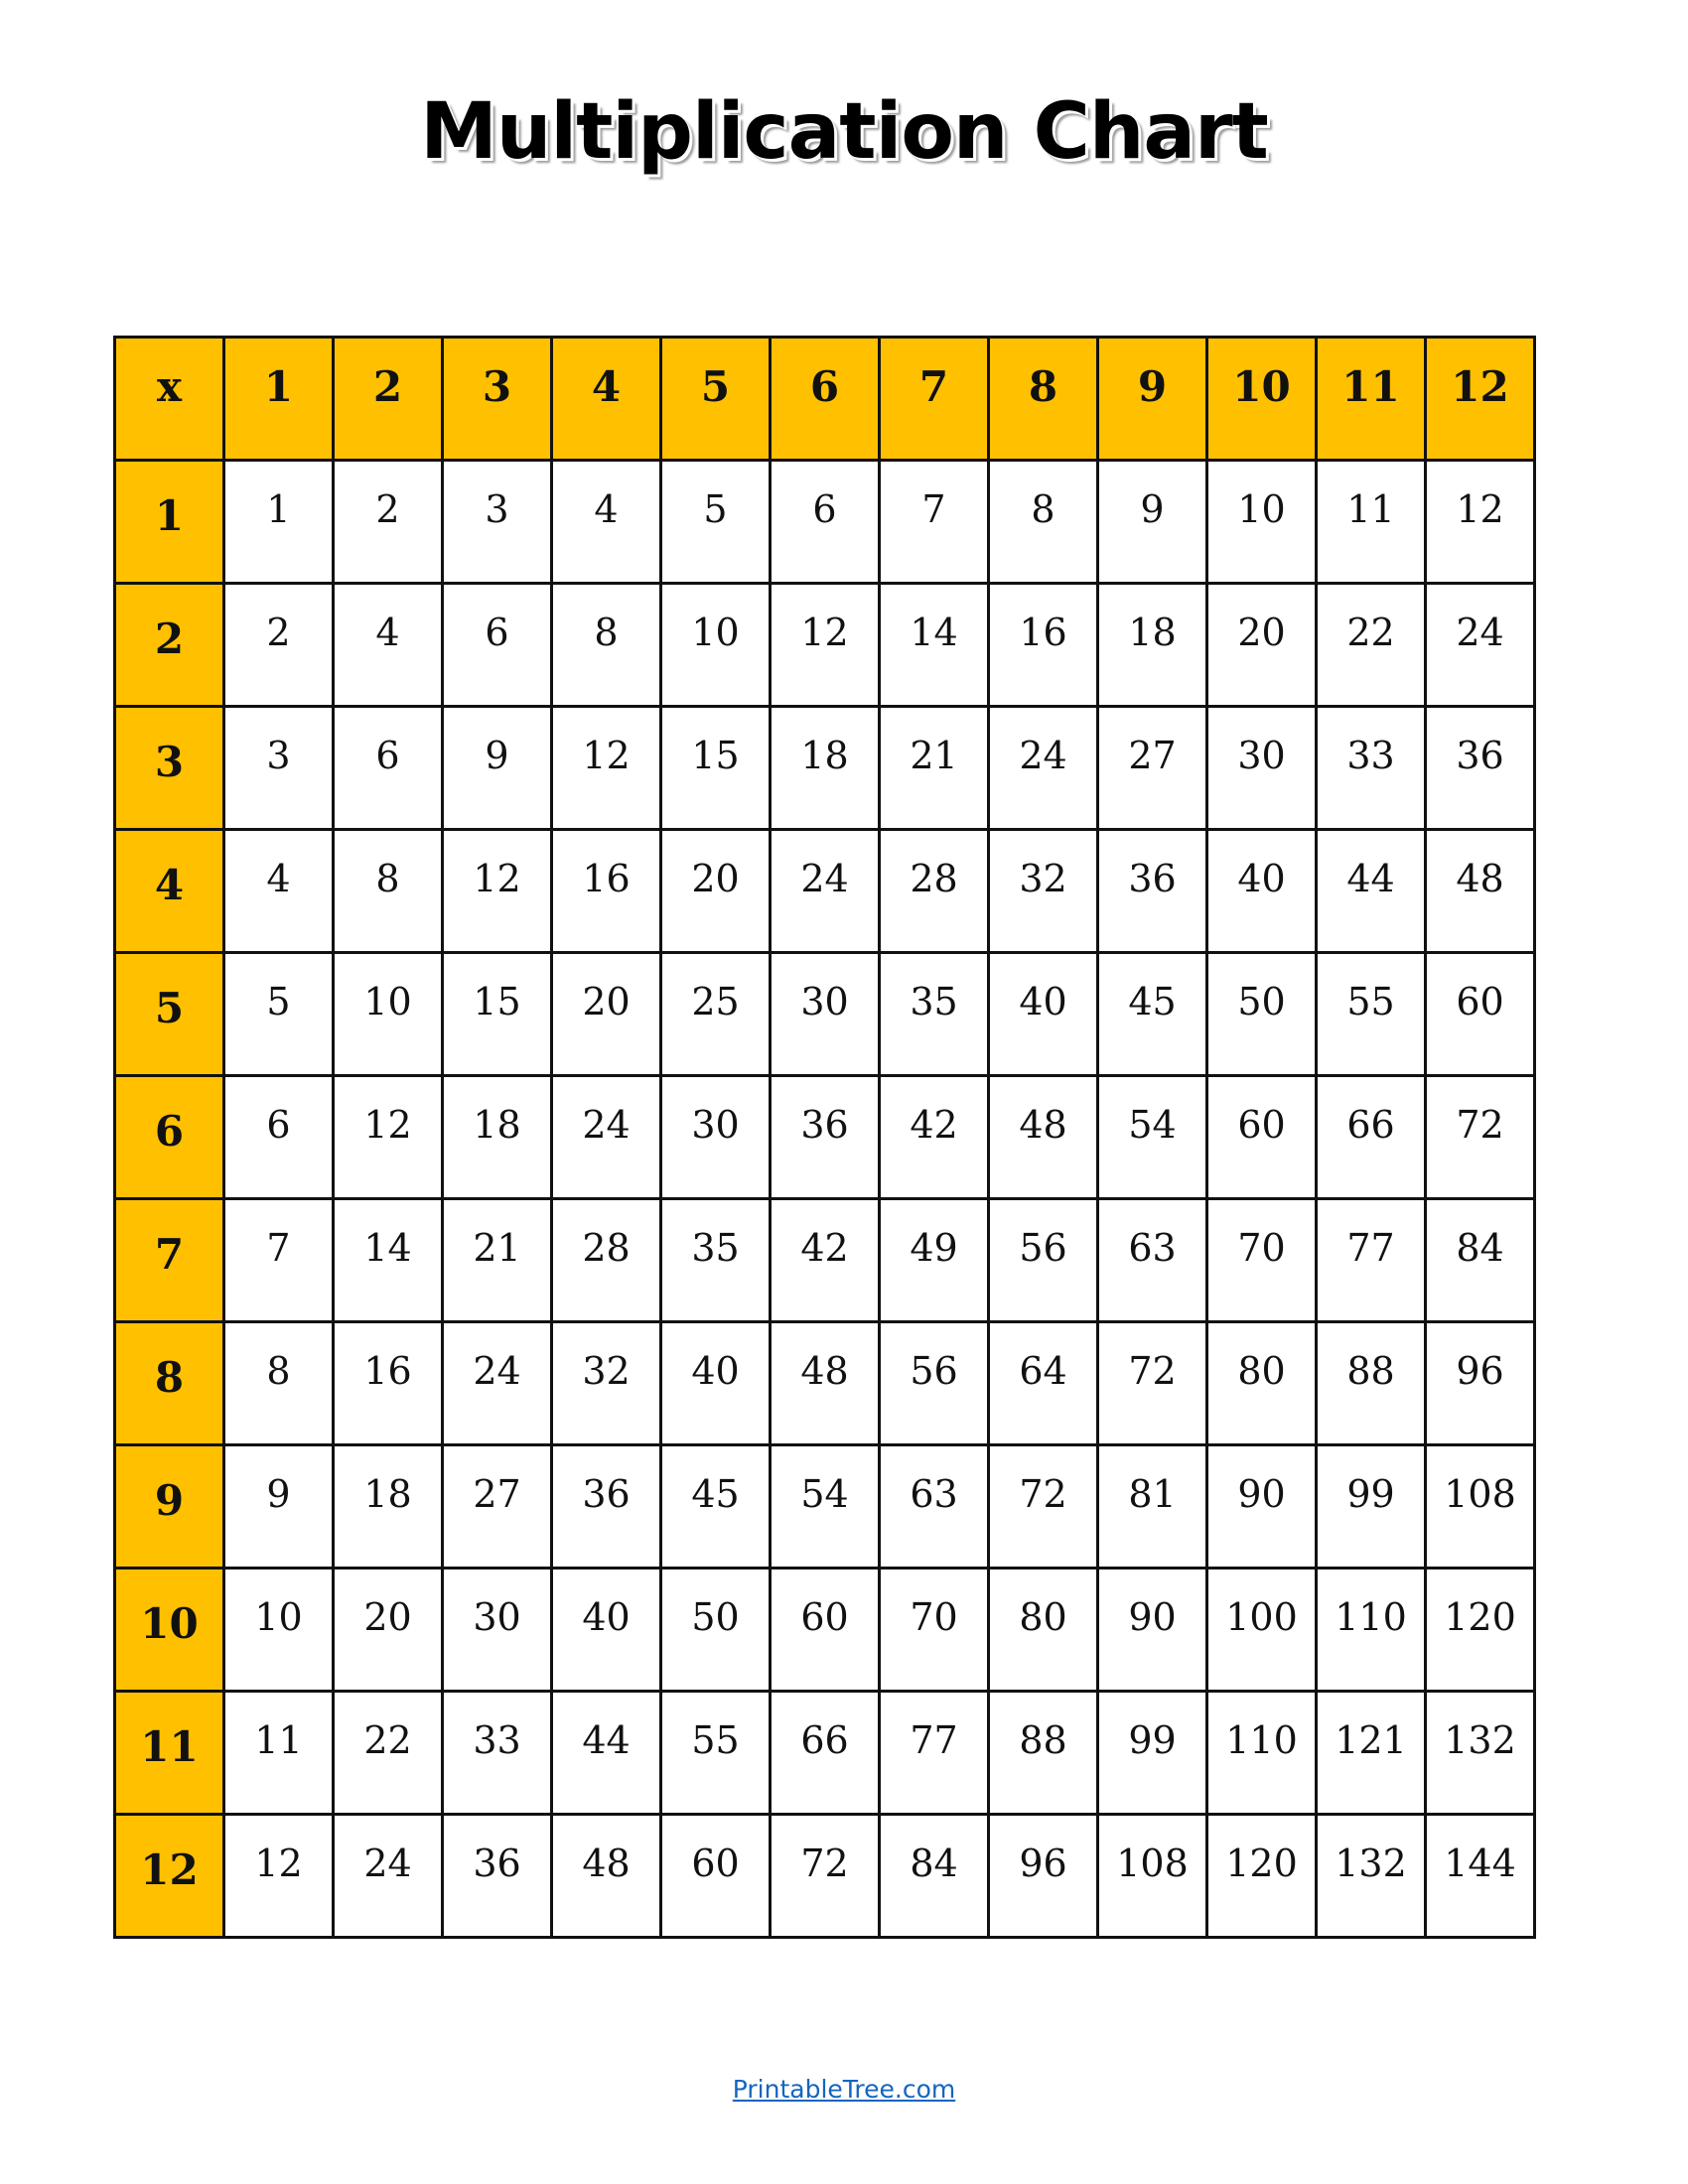  I want to click on product-cell: 10, so click(715, 645).